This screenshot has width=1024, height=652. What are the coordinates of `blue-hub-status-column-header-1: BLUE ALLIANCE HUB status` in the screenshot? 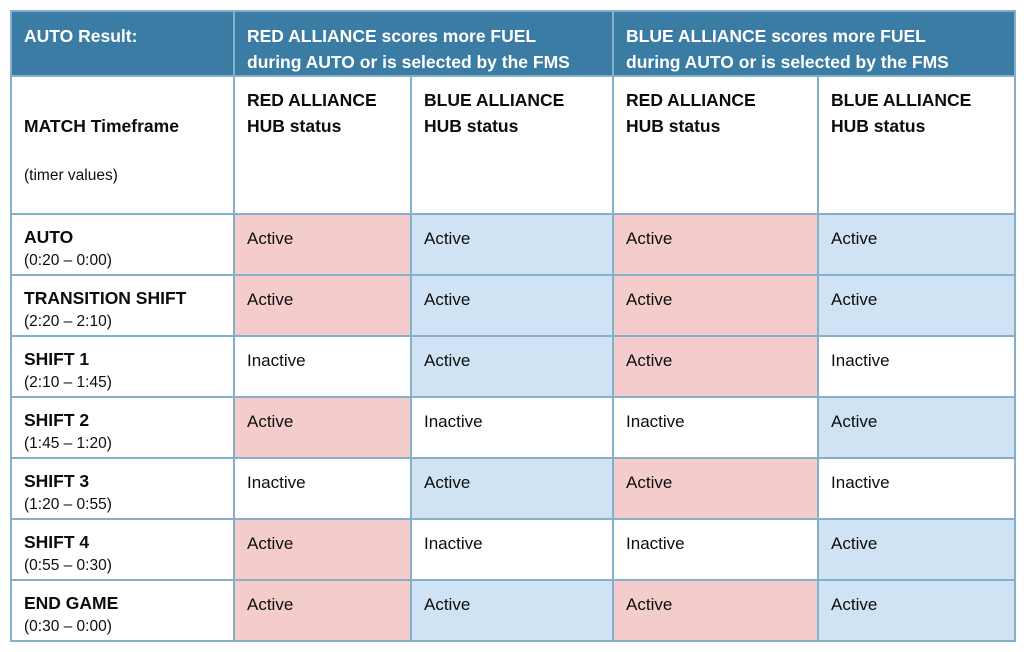 It's located at (512, 145).